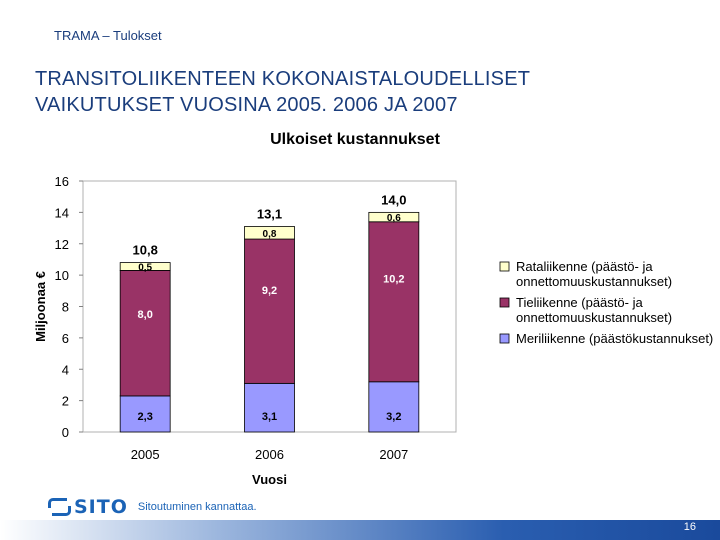 The width and height of the screenshot is (720, 540). What do you see at coordinates (62, 244) in the screenshot?
I see `y-tick-label: 12` at bounding box center [62, 244].